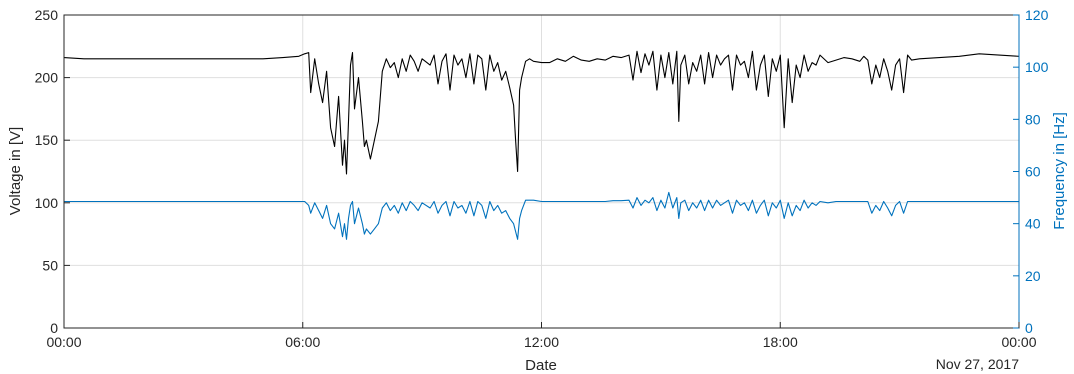  I want to click on right-tick-label: 0, so click(1029, 328).